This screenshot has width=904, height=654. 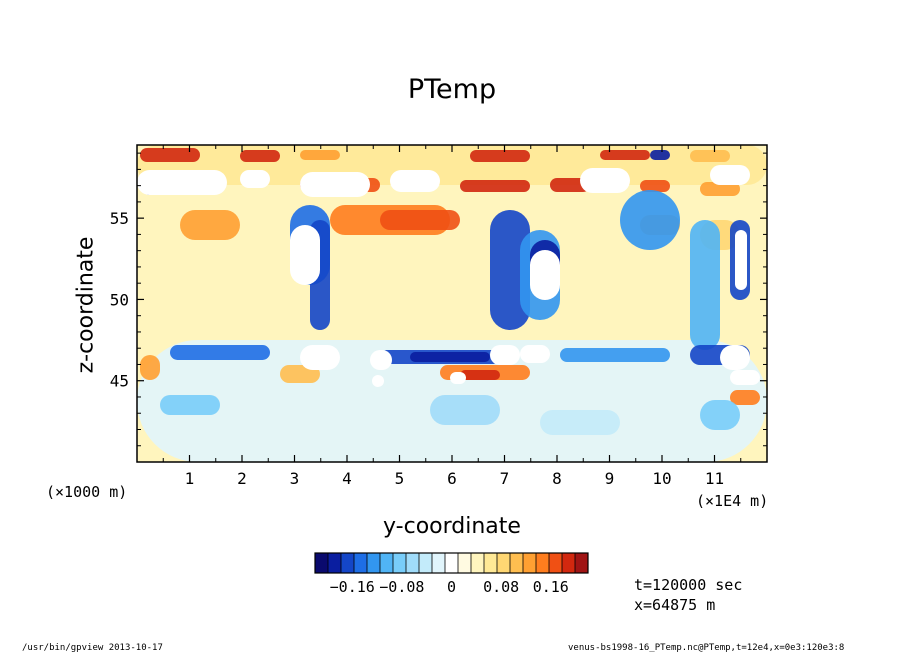 What do you see at coordinates (92, 648) in the screenshot?
I see `footer-command: /usr/bin/gpview 2013-10-17` at bounding box center [92, 648].